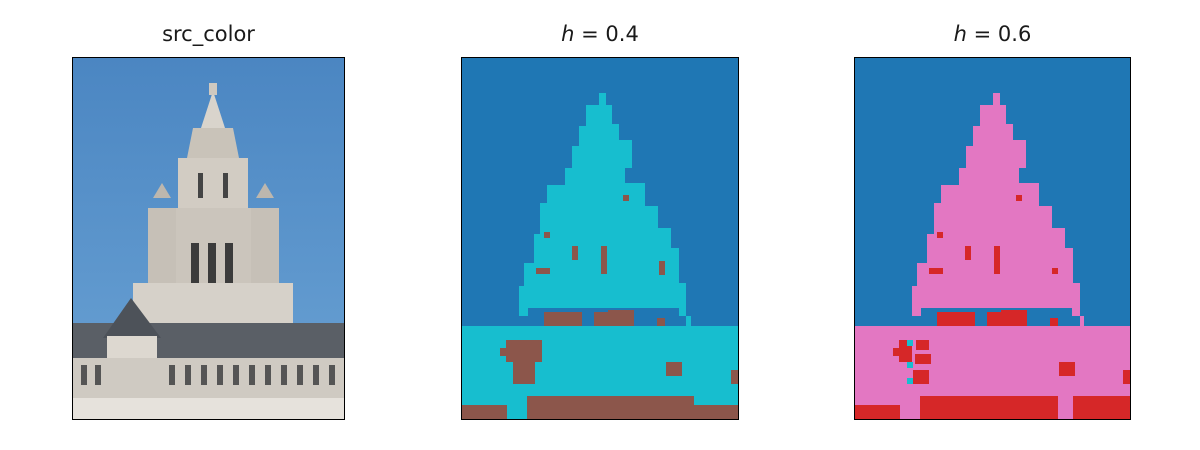 Image resolution: width=1200 pixels, height=450 pixels. I want to click on panel-title: src_color, so click(208, 34).